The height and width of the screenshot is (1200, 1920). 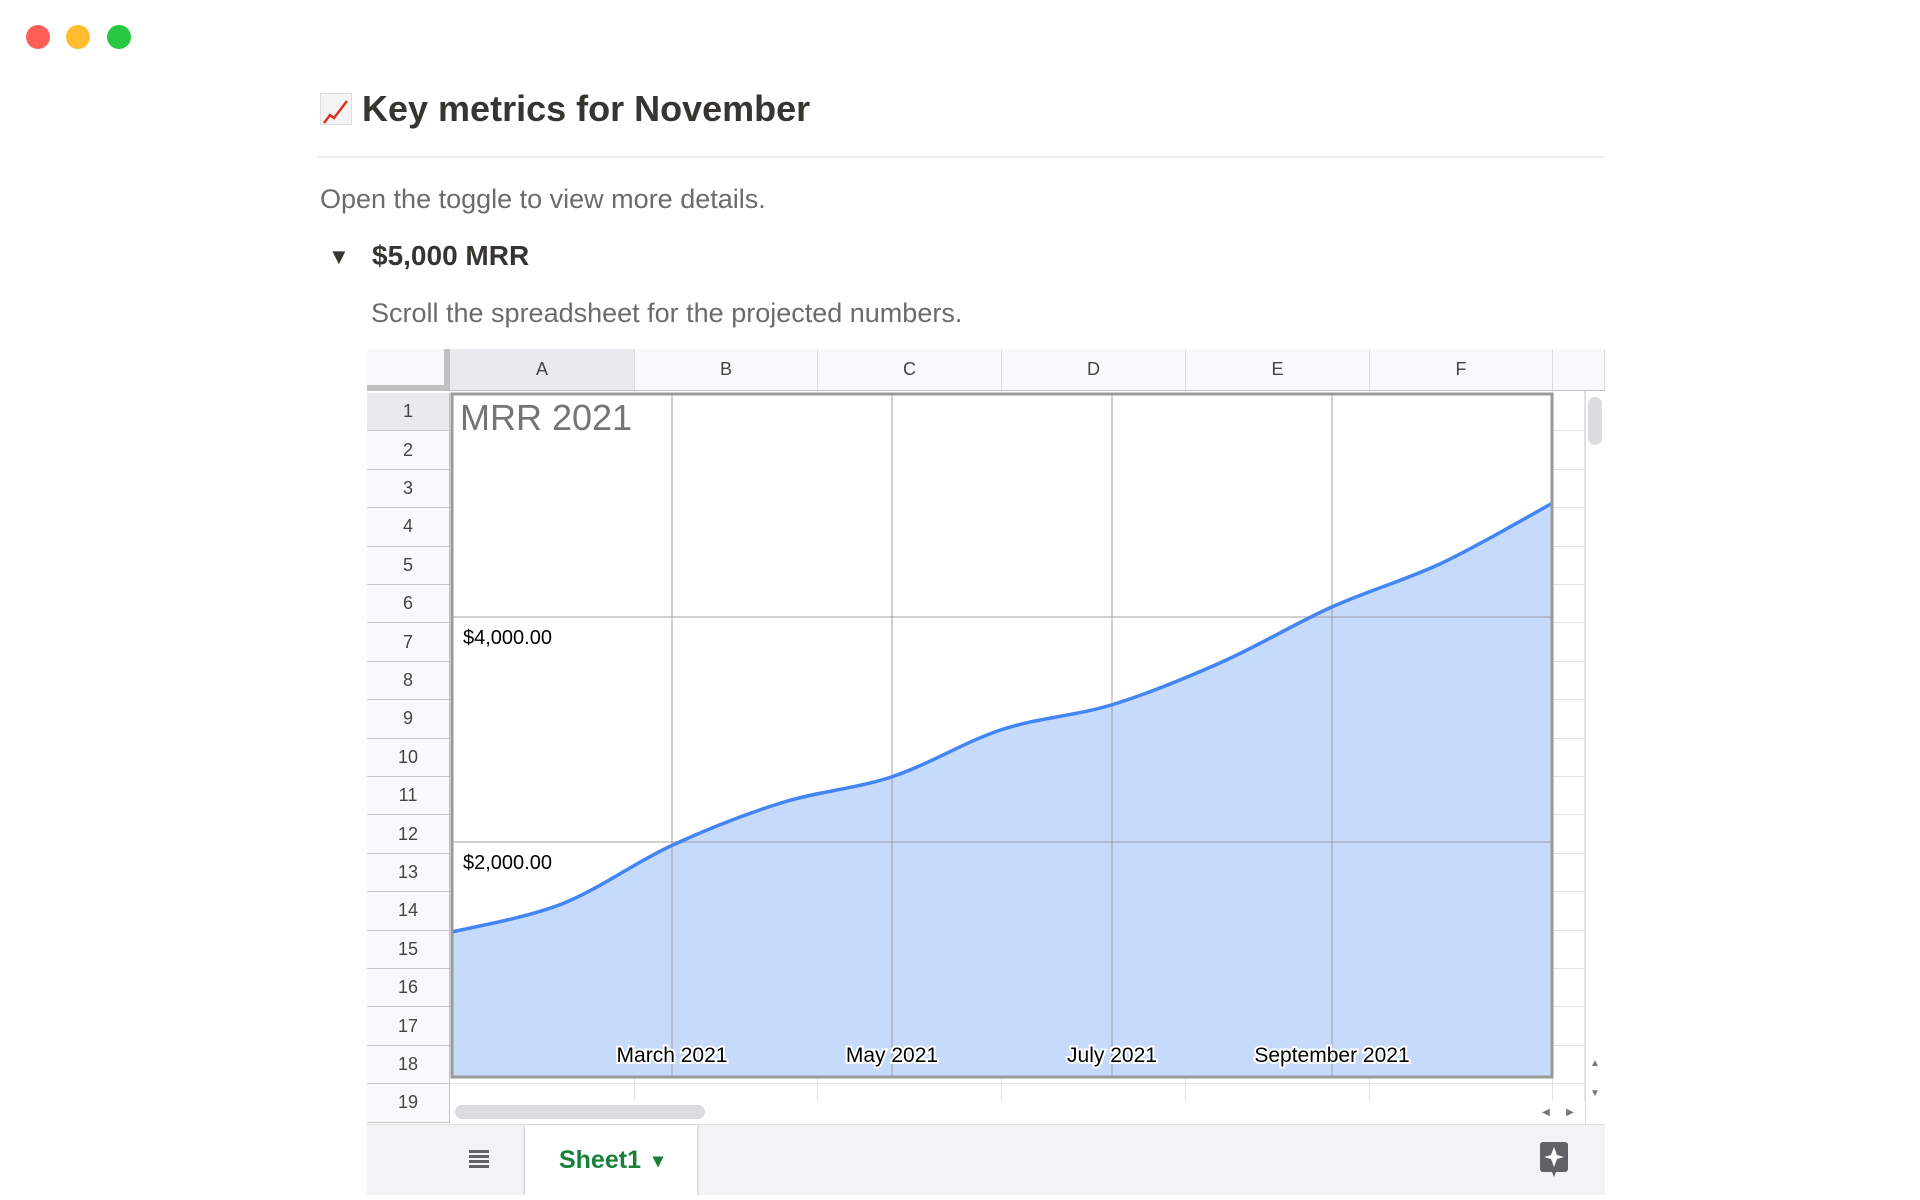 I want to click on chart-title: MRR 2021, so click(x=546, y=417).